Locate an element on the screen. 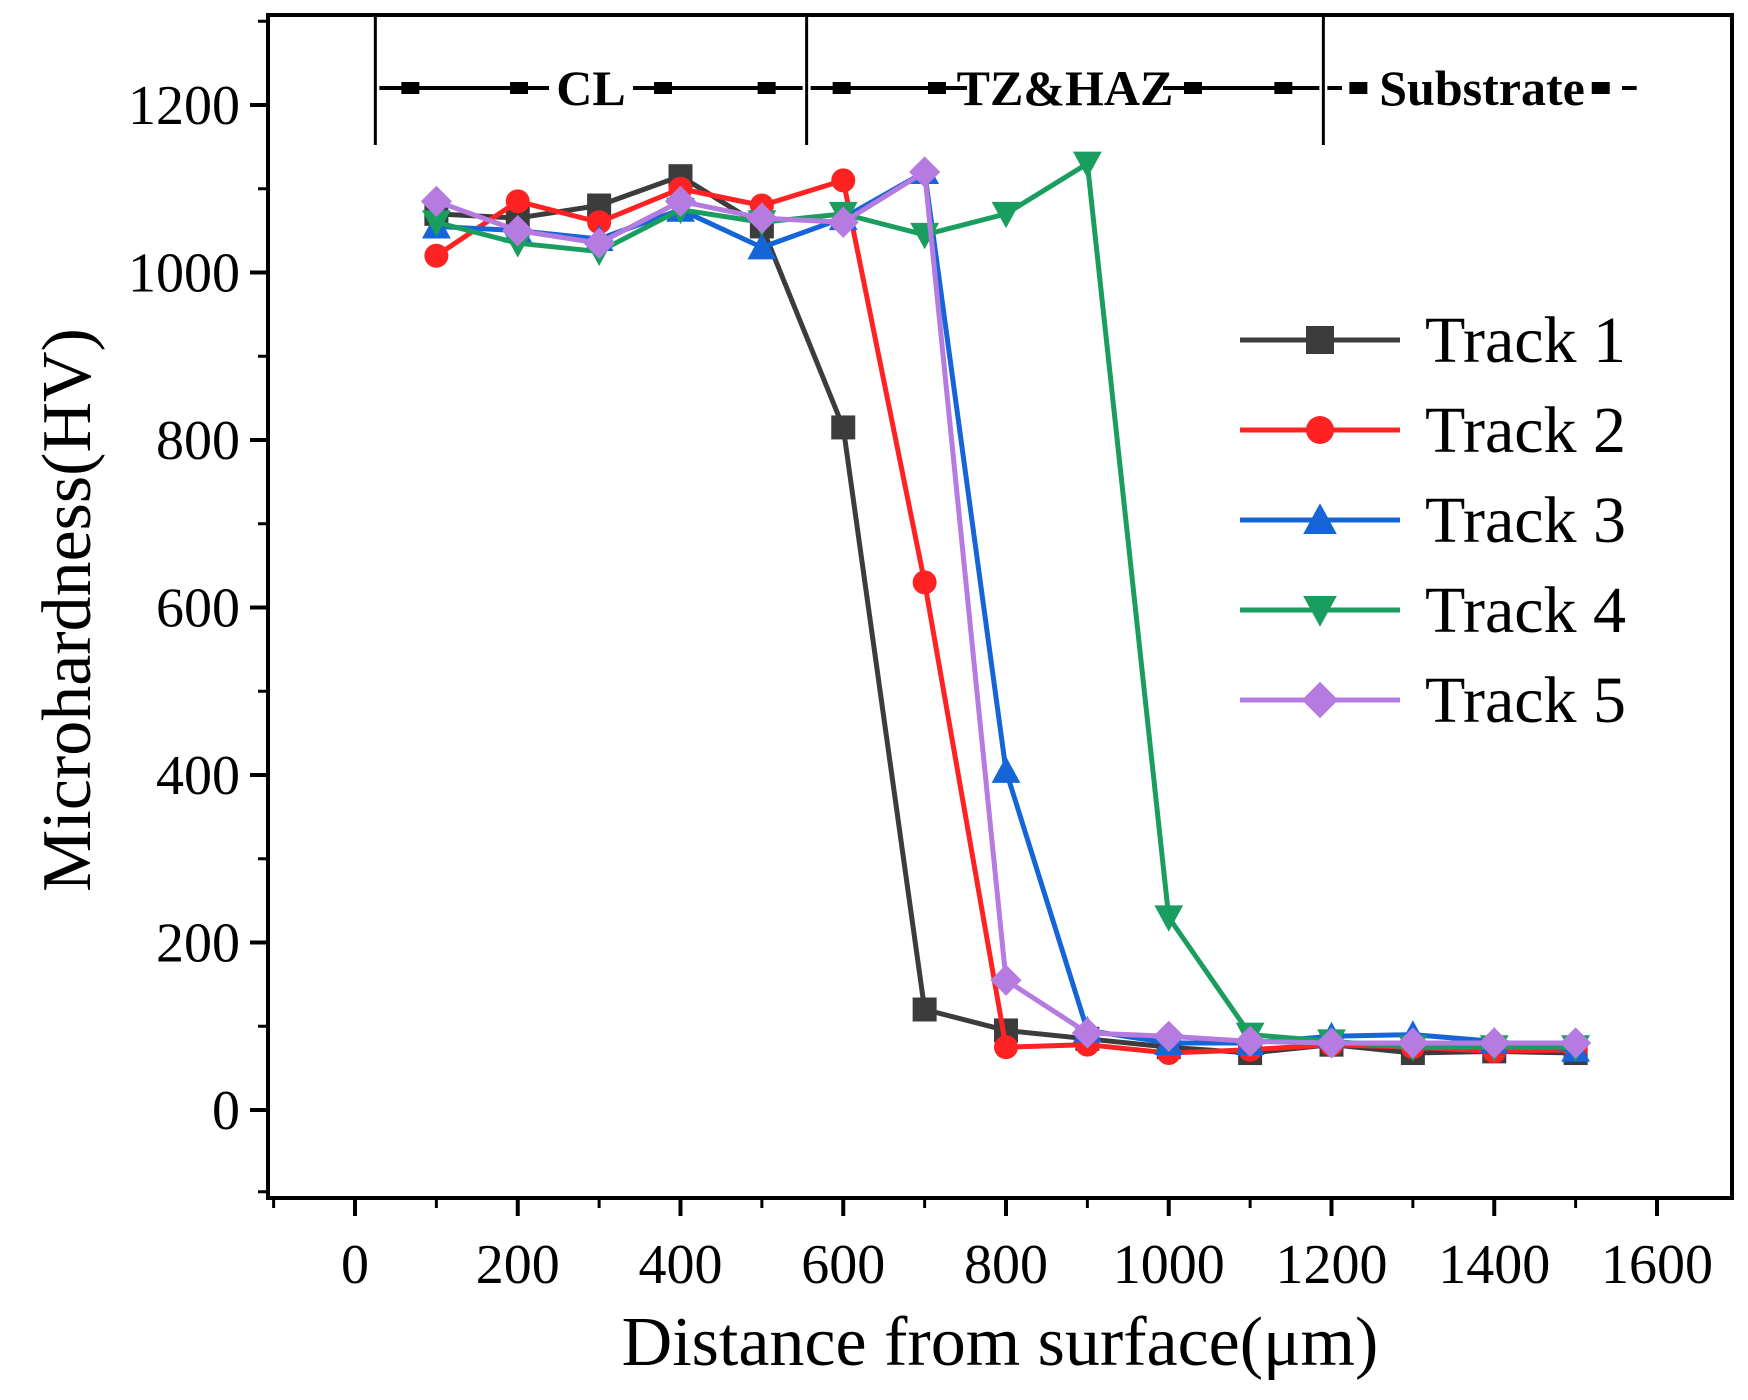  zone-label: CL is located at coordinates (590, 88).